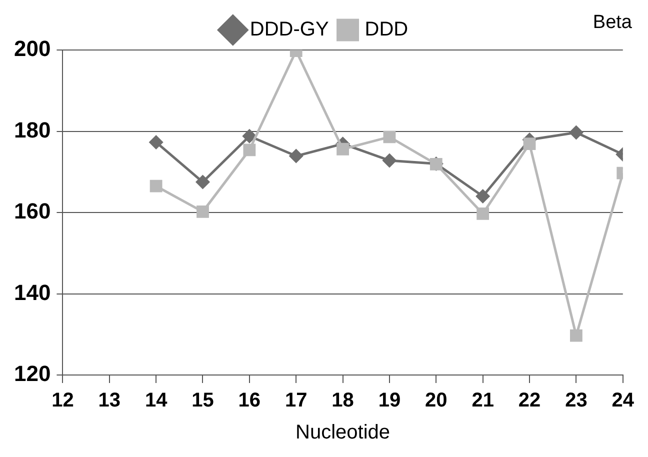 The width and height of the screenshot is (648, 457). Describe the element at coordinates (343, 433) in the screenshot. I see `x-axis-title: Nucleotide` at that location.